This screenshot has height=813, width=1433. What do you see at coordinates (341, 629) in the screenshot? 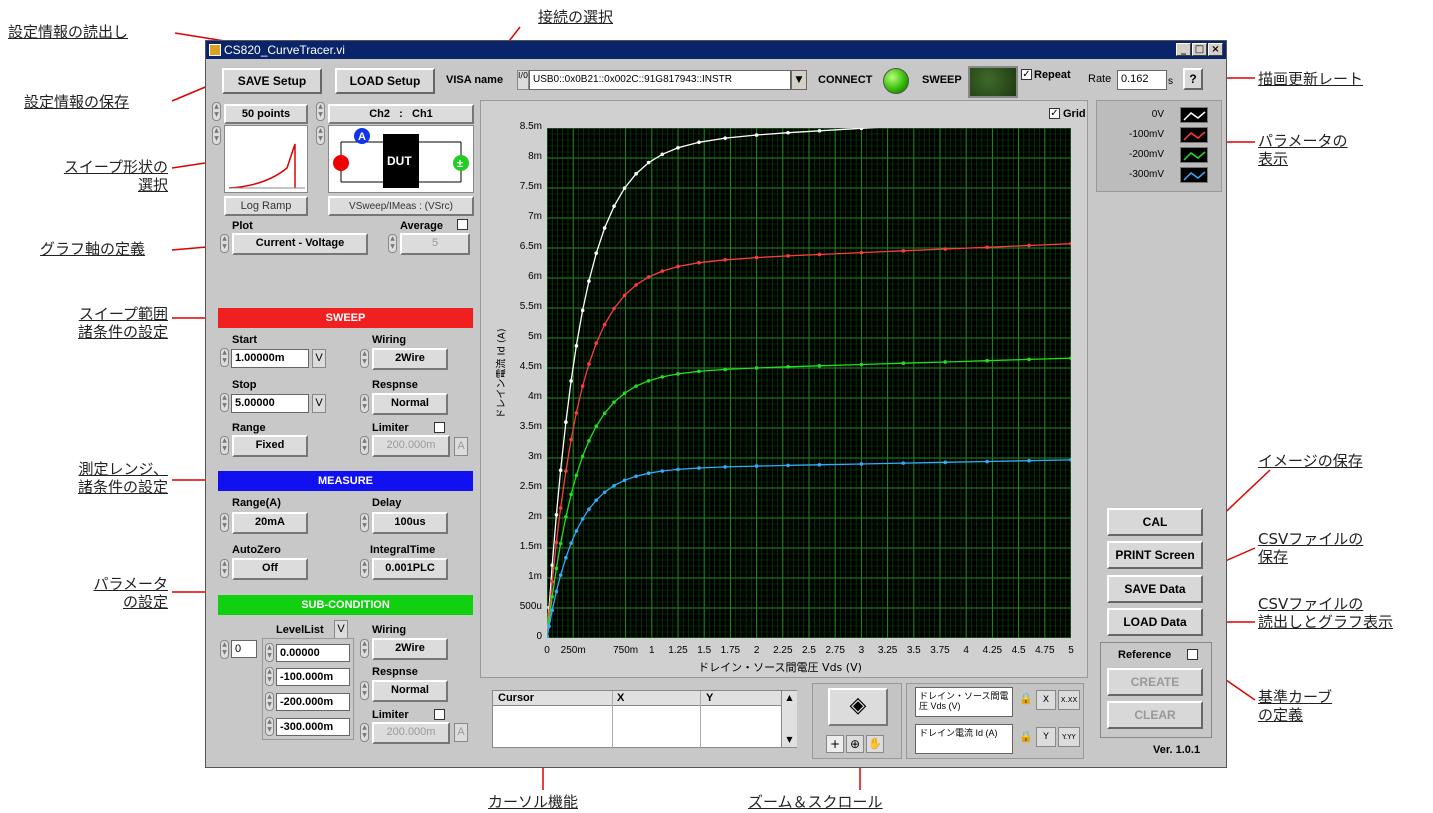
I see `level-unit: V` at bounding box center [341, 629].